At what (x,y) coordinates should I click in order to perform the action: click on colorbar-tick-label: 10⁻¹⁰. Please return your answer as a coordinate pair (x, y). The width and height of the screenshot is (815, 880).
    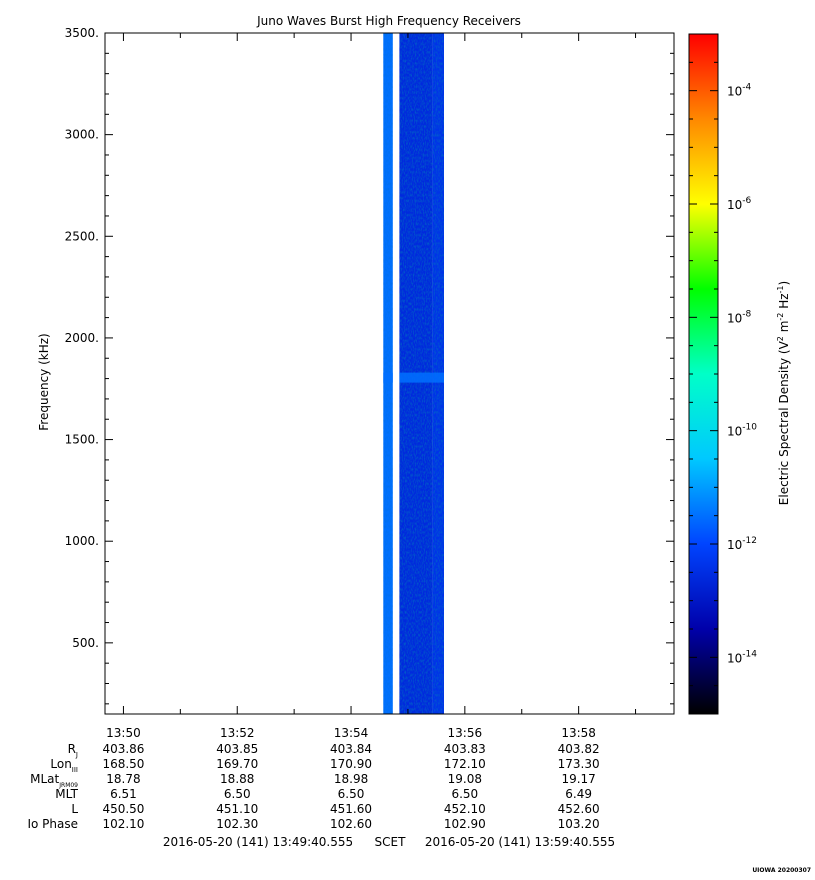
    Looking at the image, I should click on (742, 431).